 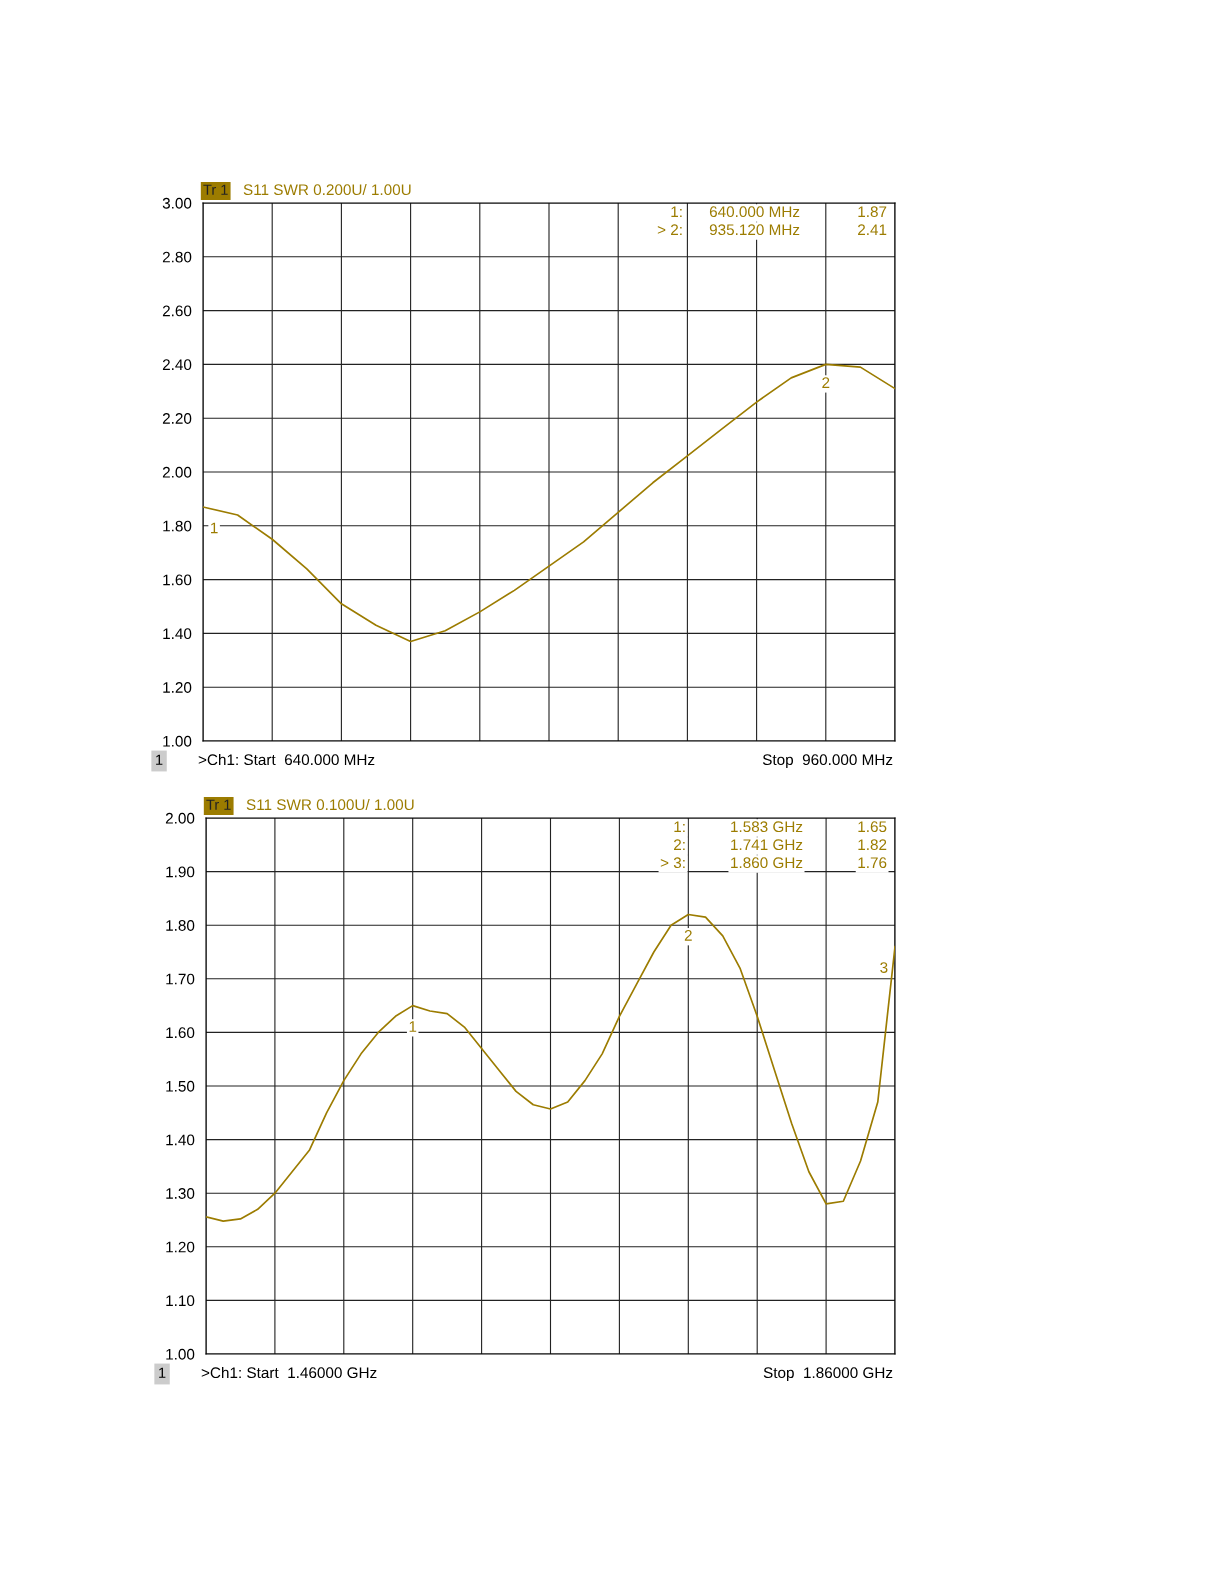 What do you see at coordinates (767, 827) in the screenshot?
I see `annotation: 1.583 GHz` at bounding box center [767, 827].